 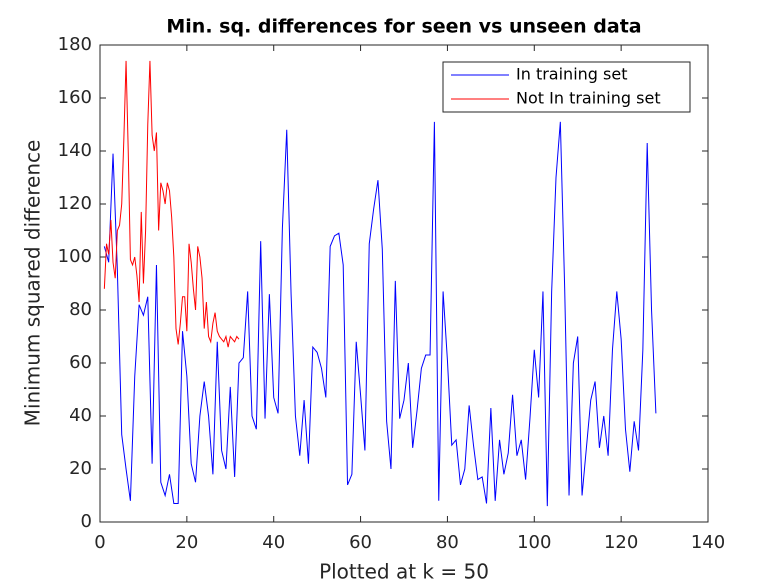 What do you see at coordinates (80, 468) in the screenshot?
I see `y-tick-label: 20` at bounding box center [80, 468].